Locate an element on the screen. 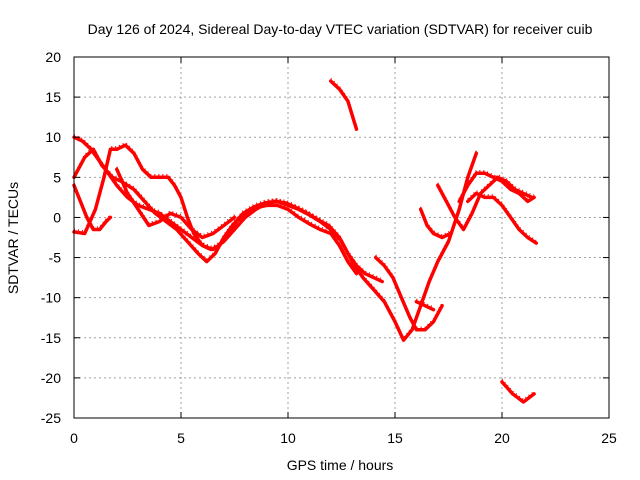 The width and height of the screenshot is (640, 480). y-tick-label: 5 is located at coordinates (57, 177).